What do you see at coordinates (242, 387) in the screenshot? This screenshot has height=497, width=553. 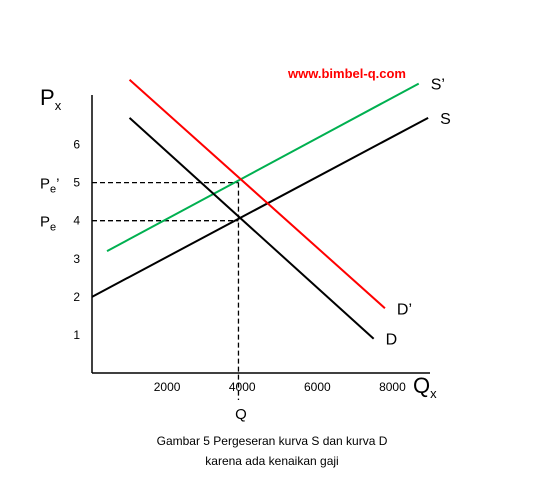 I see `x-tick-label: 4000` at bounding box center [242, 387].